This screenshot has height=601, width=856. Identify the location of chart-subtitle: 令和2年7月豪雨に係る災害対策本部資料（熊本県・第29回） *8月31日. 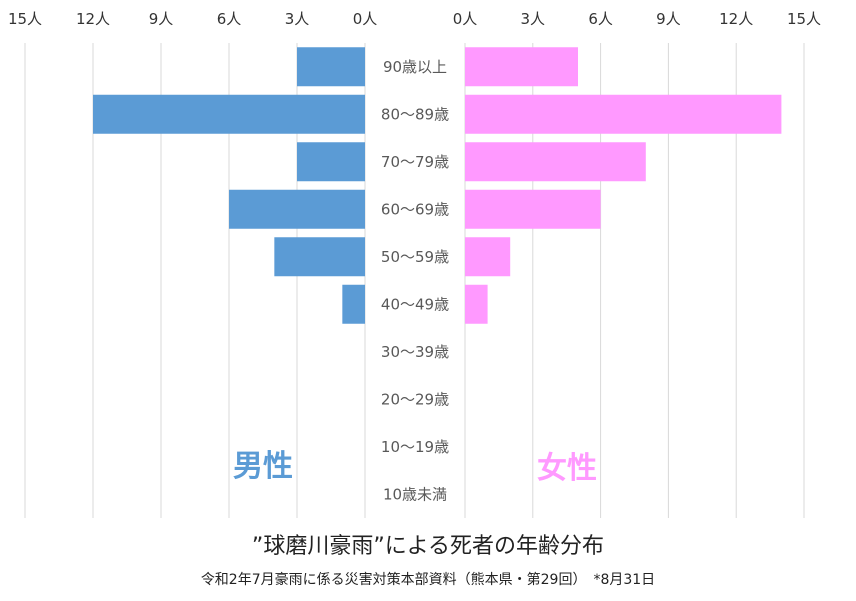
(428, 580).